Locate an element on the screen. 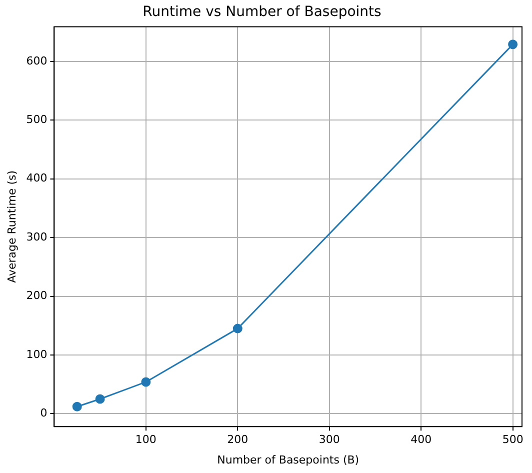 This screenshot has height=473, width=532. y-tick-label: 500 is located at coordinates (37, 119).